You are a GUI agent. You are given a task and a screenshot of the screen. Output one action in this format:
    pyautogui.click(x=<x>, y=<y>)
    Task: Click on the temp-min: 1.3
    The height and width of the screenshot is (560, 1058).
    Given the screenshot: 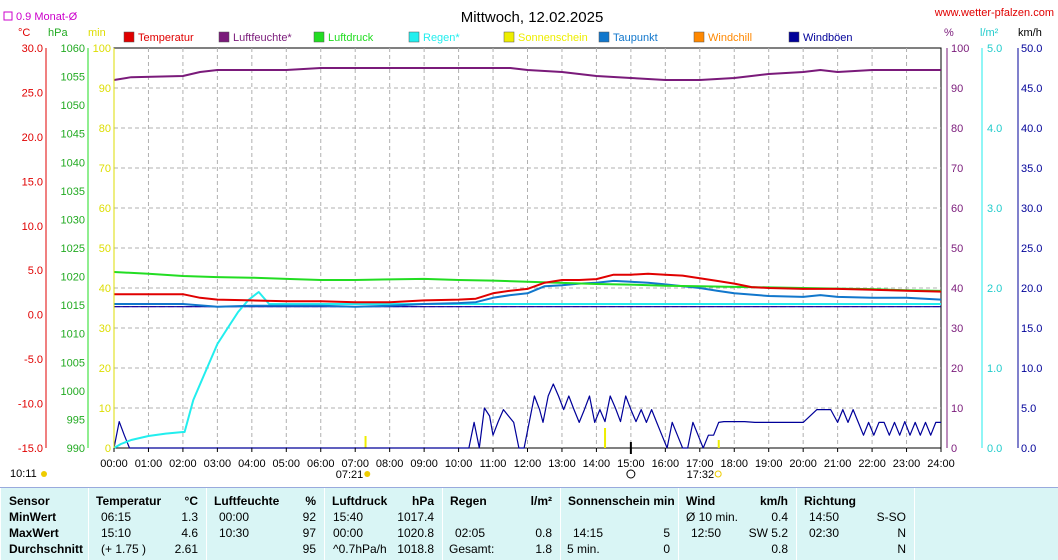 What is the action you would take?
    pyautogui.click(x=189, y=517)
    